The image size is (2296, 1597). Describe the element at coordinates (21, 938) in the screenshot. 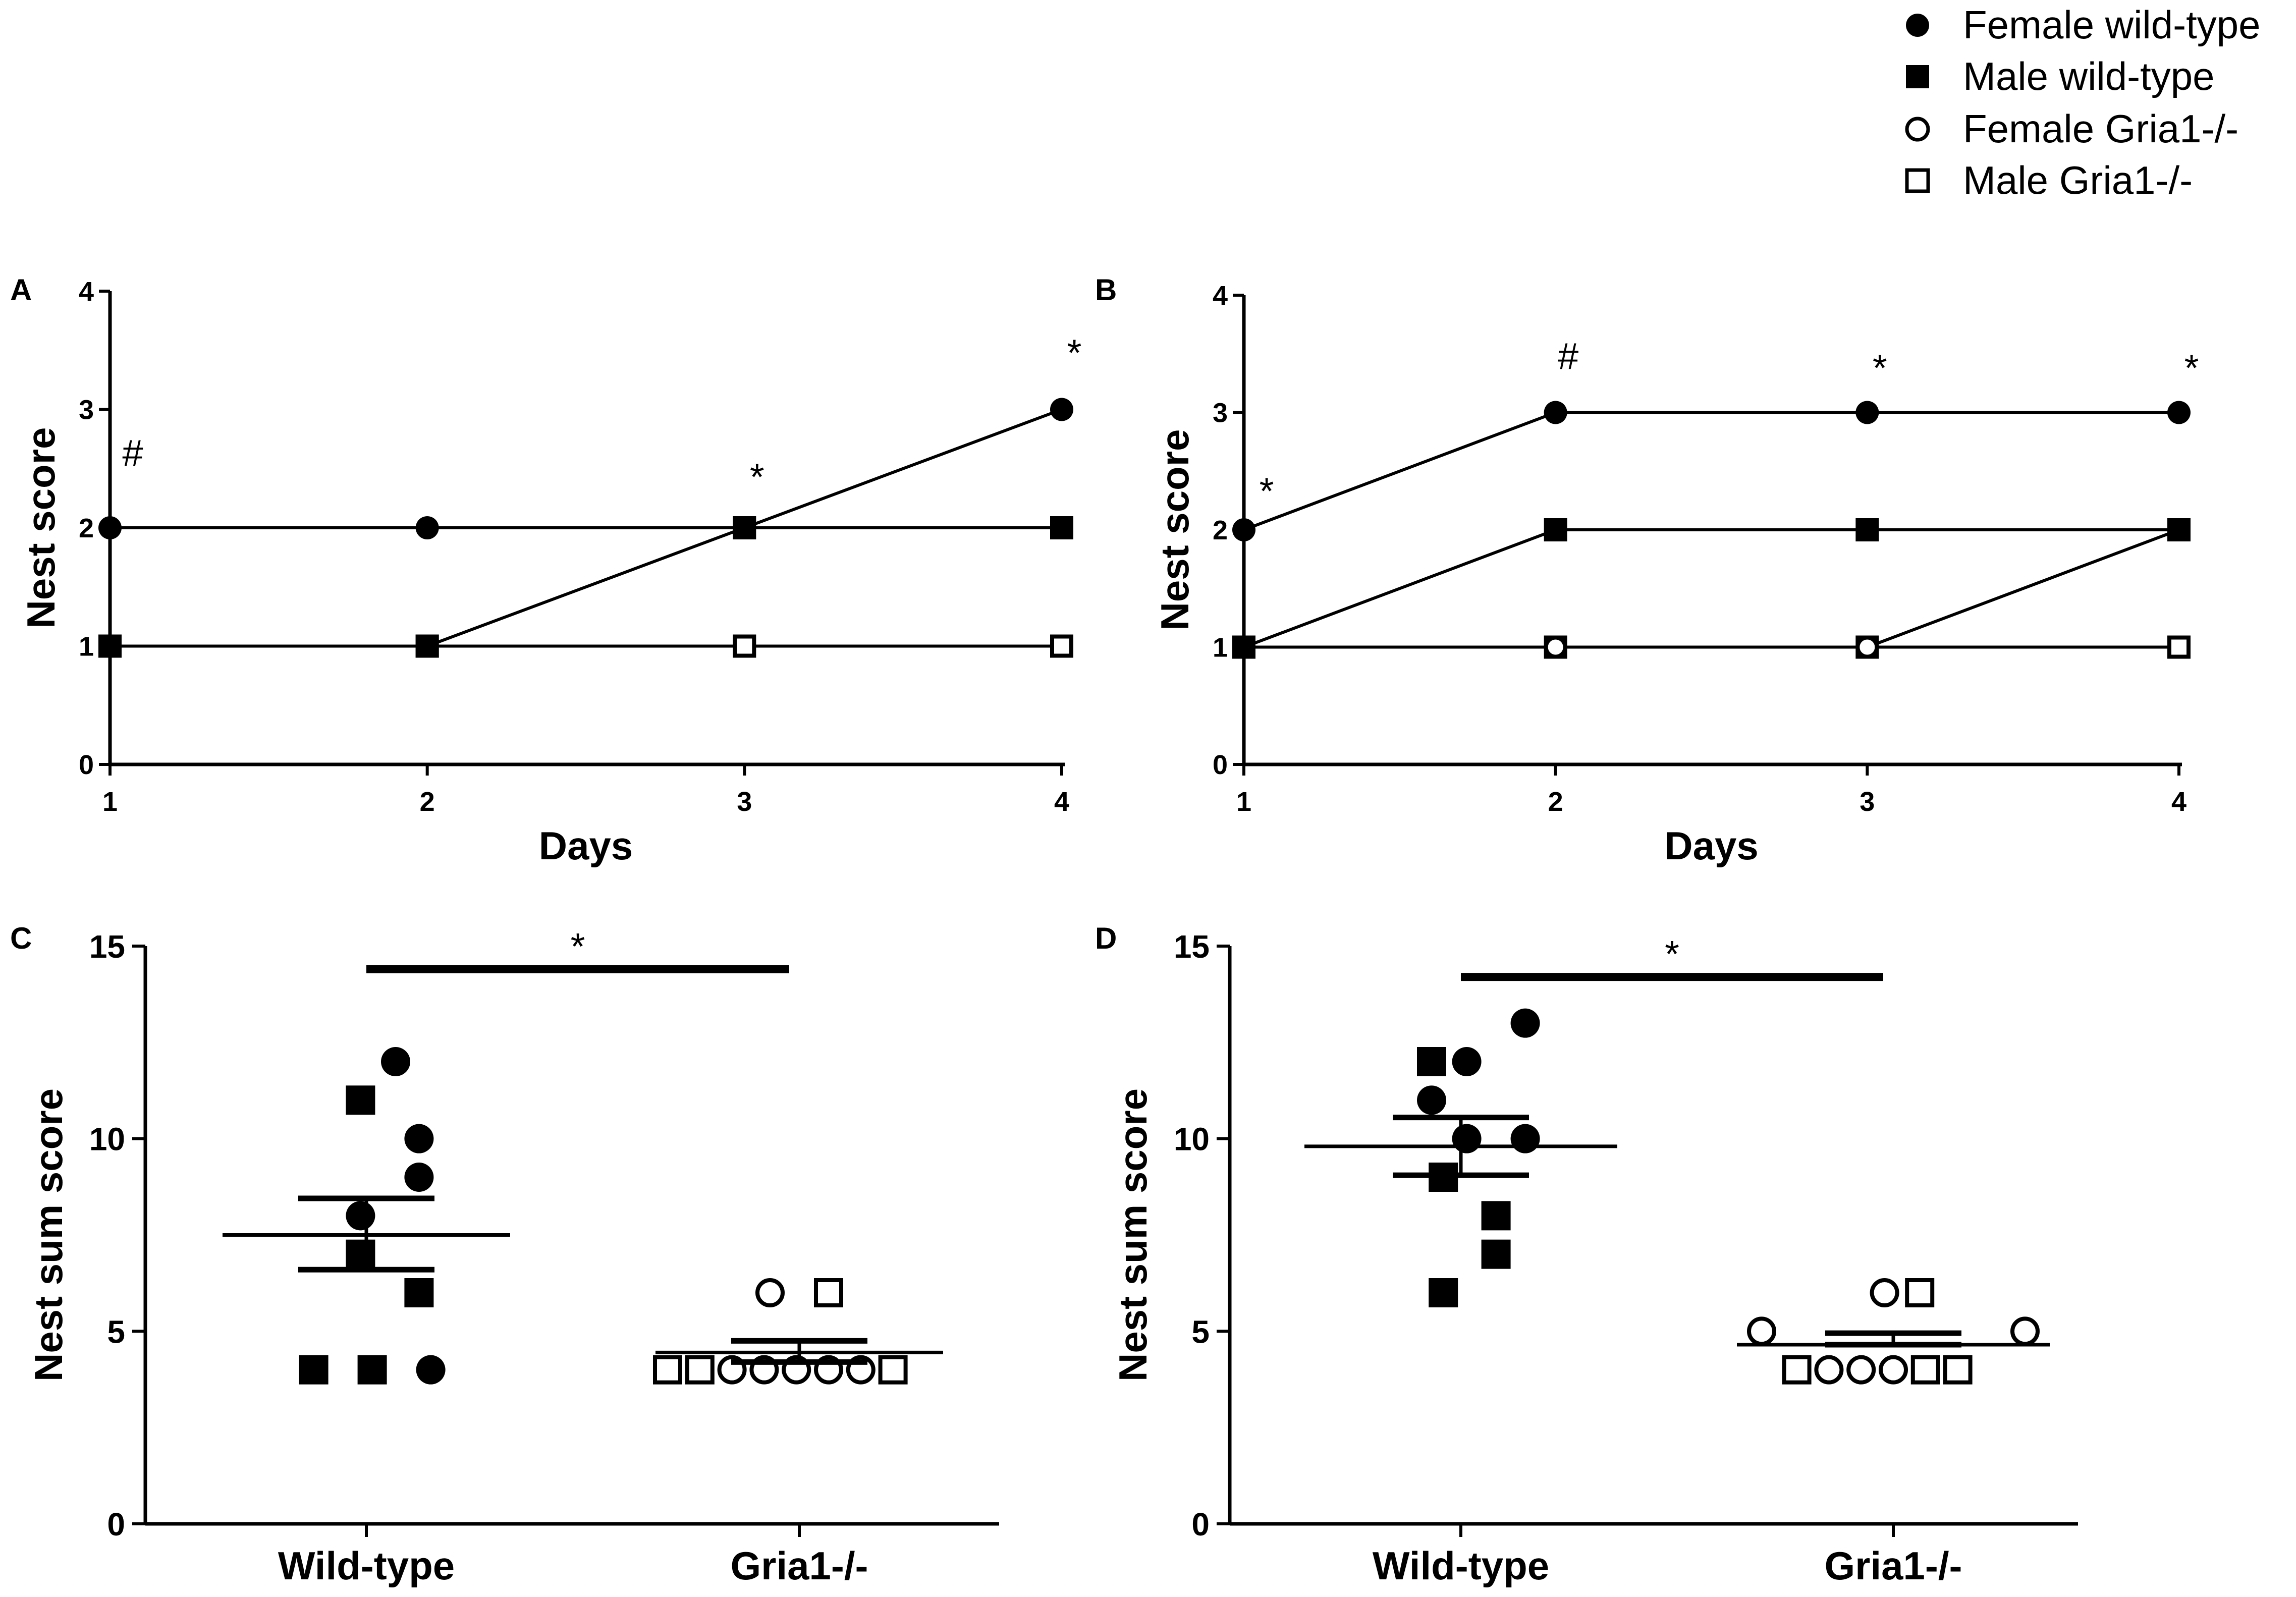

I see `panel-letter-c: C` at that location.